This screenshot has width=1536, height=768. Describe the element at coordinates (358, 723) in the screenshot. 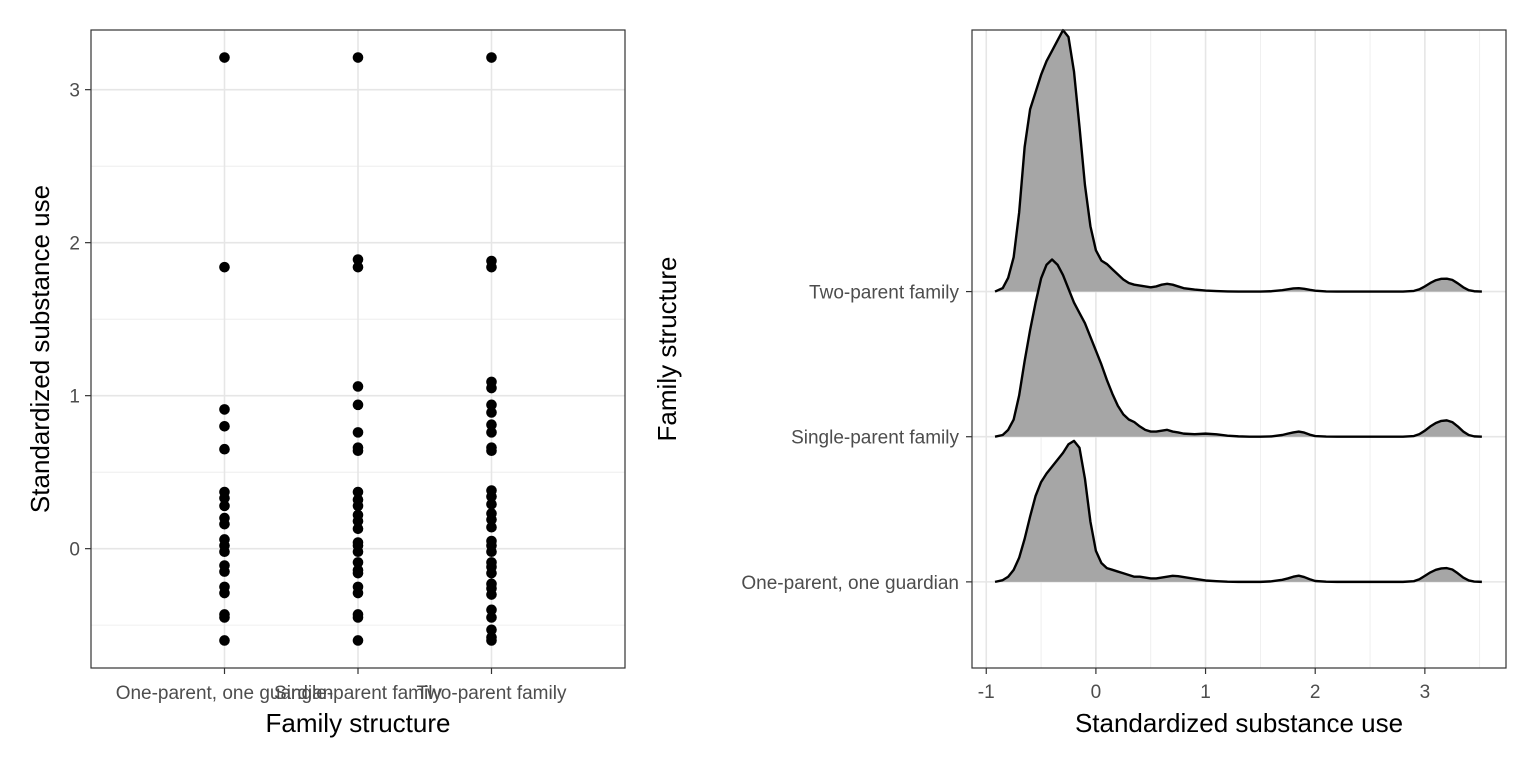

I see `scatter-x-axis-title: Family structure` at that location.